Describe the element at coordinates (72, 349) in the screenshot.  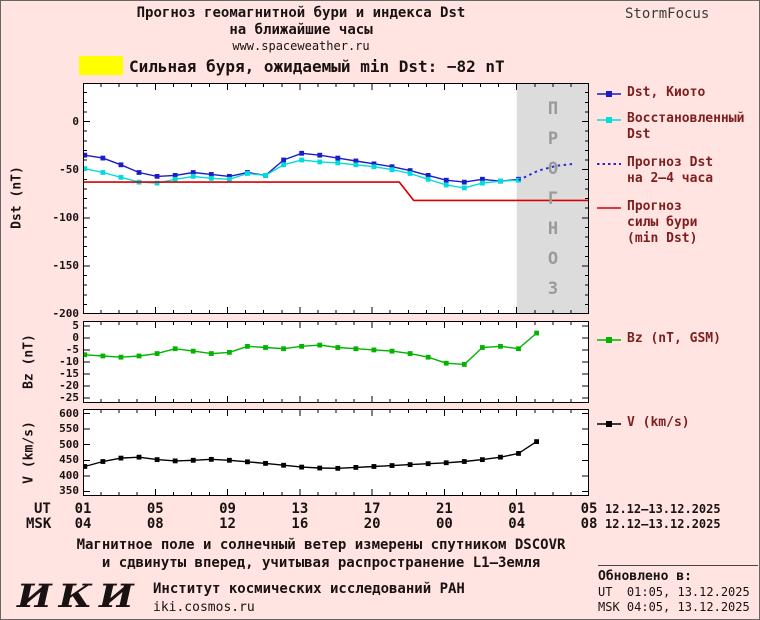
I see `ytick-label: -5` at that location.